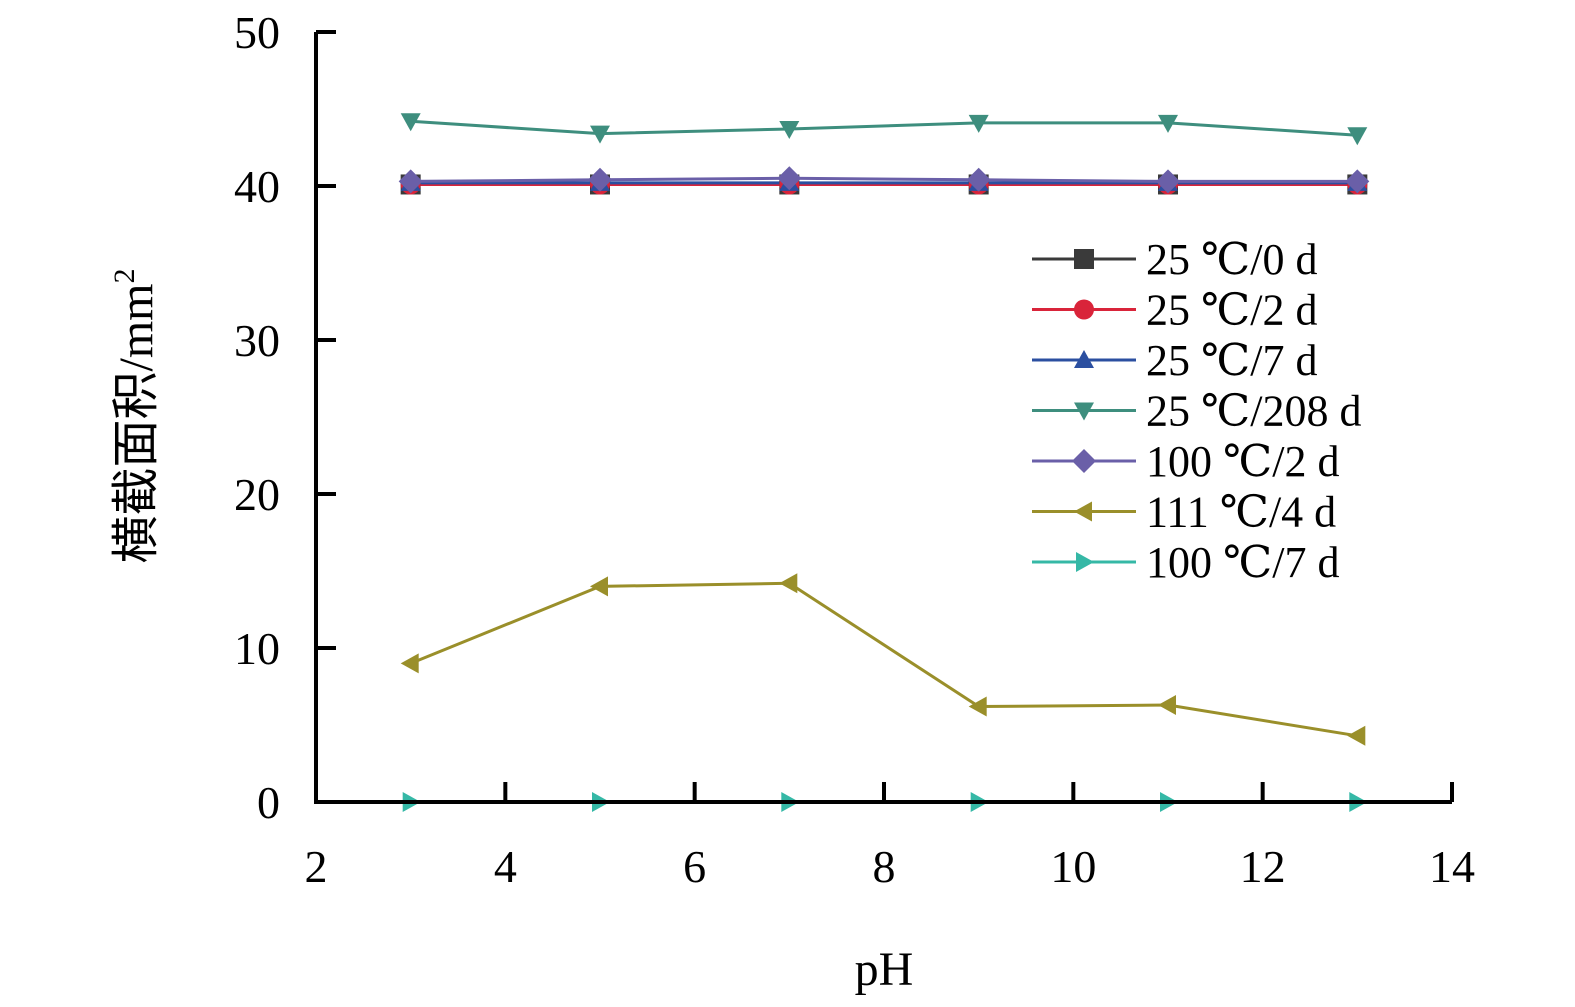 The height and width of the screenshot is (1007, 1575). I want to click on y-axis-title: 横截面积/mm2, so click(135, 415).